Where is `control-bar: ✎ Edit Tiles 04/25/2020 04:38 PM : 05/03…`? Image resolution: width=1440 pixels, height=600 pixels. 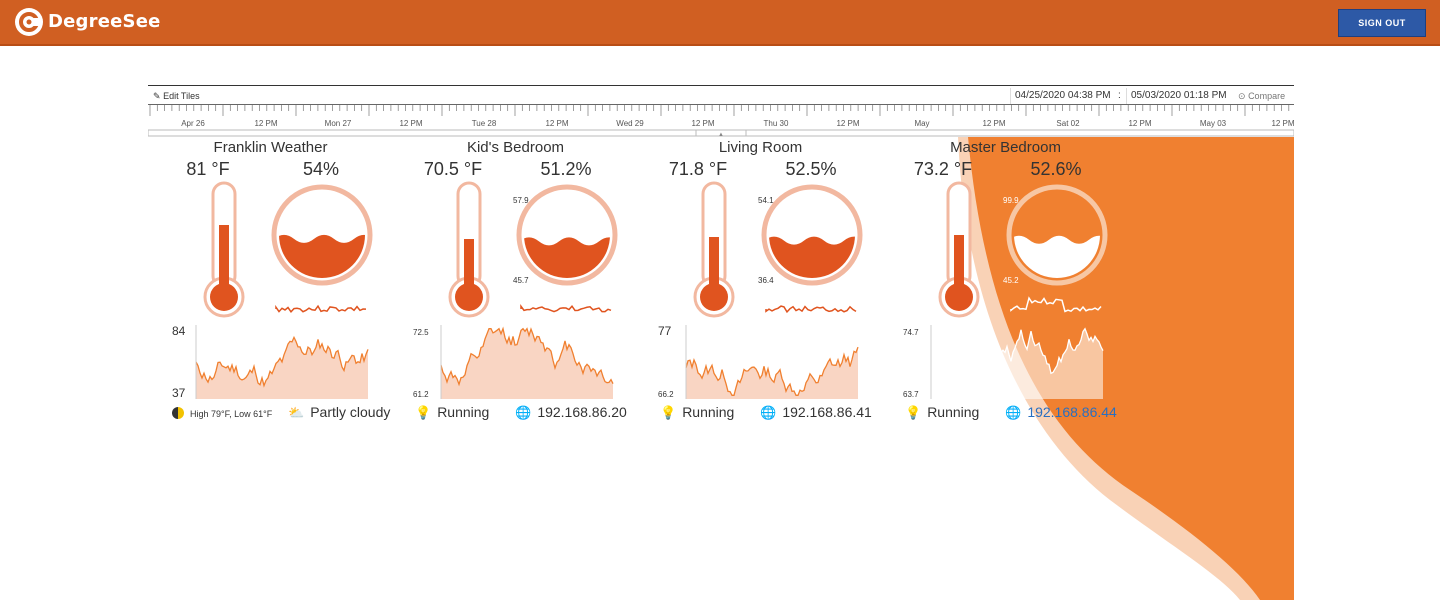 control-bar: ✎ Edit Tiles 04/25/2020 04:38 PM : 05/03… is located at coordinates (721, 95).